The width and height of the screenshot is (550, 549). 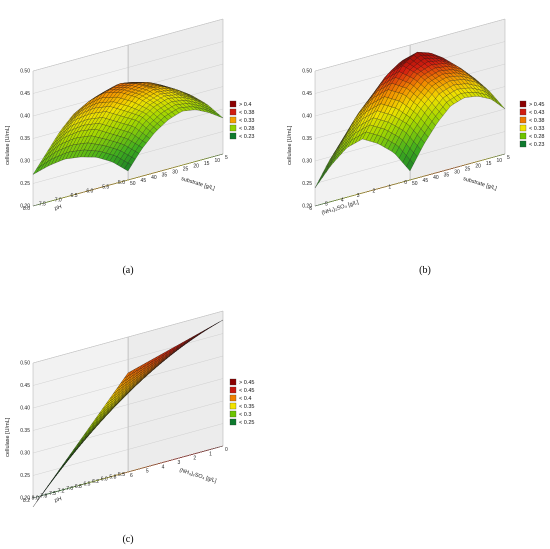 What do you see at coordinates (133, 184) in the screenshot?
I see `y-tick-label: 50` at bounding box center [133, 184].